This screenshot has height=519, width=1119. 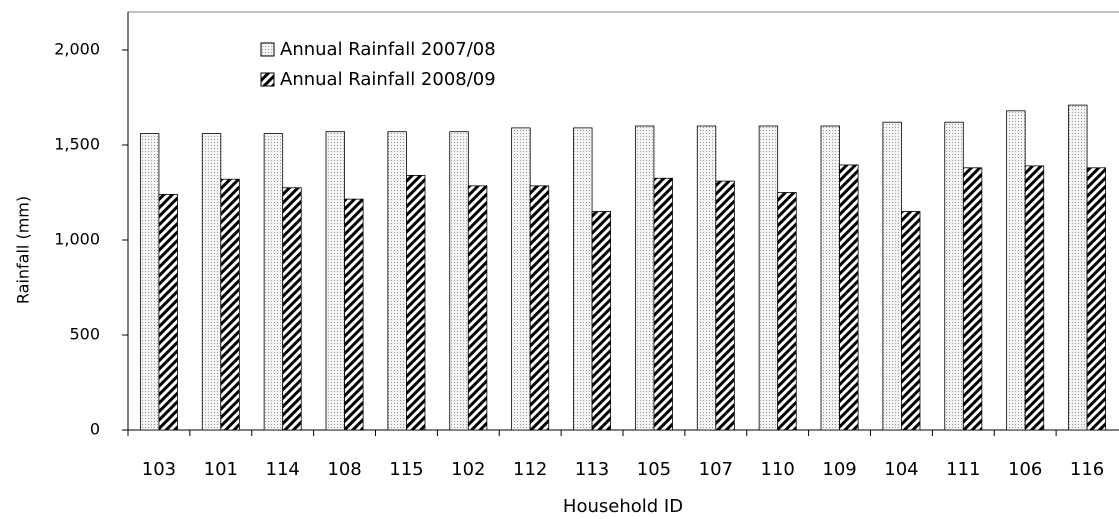 What do you see at coordinates (778, 469) in the screenshot?
I see `x-tick-label: 110` at bounding box center [778, 469].